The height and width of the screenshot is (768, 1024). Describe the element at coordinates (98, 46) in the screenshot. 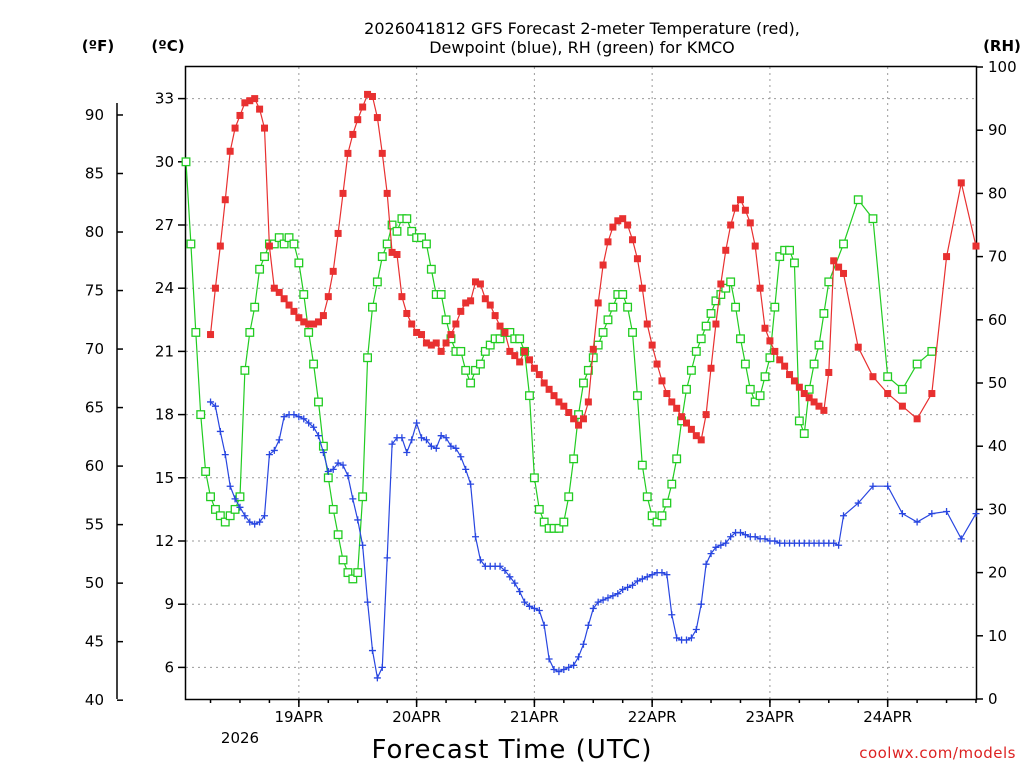

I see `fahrenheit-unit-label: (ºF)` at that location.